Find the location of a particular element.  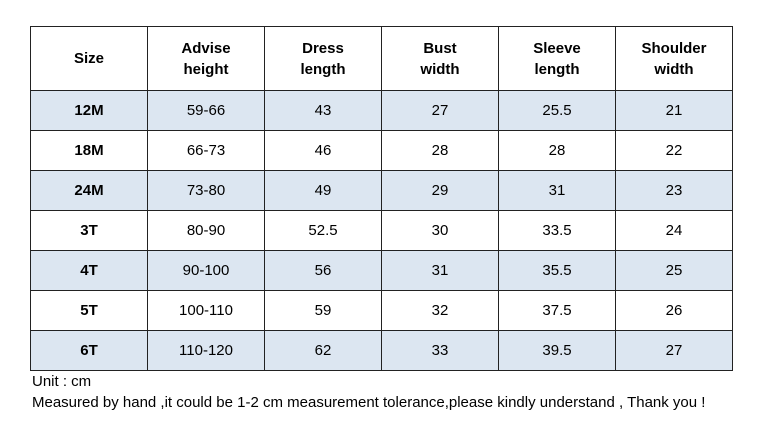

table-row: 24M 73-80 49 29 31 23 is located at coordinates (381, 190).